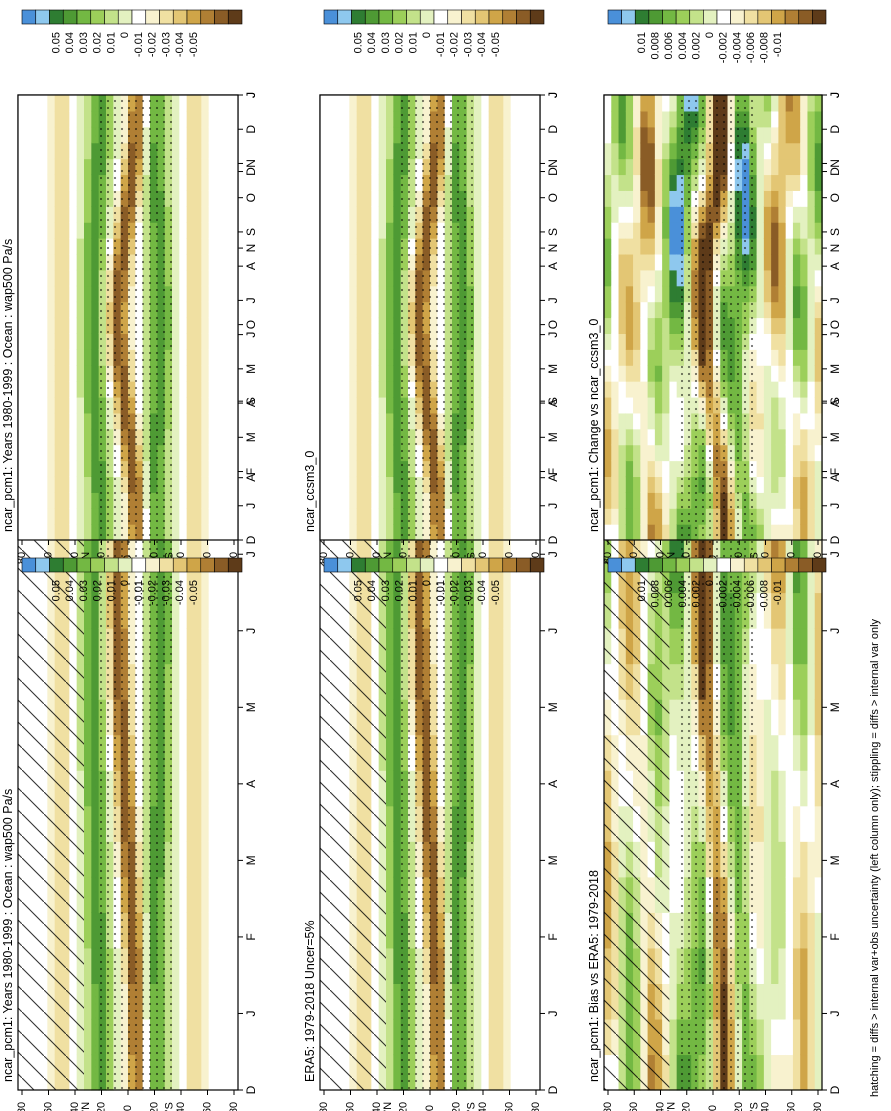 The image size is (891, 1111). I want to click on month-label: S, so click(553, 232).